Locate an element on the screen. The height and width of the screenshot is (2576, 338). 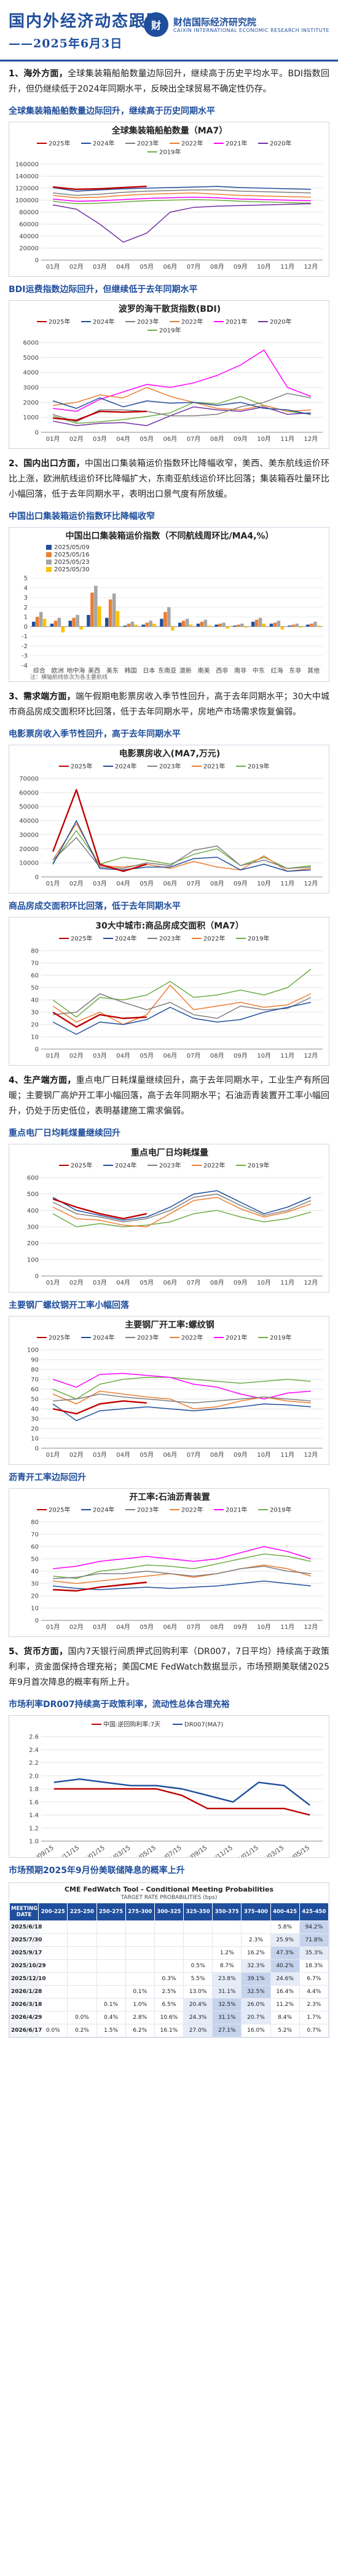
x-tick-label: 12月 is located at coordinates (311, 439).